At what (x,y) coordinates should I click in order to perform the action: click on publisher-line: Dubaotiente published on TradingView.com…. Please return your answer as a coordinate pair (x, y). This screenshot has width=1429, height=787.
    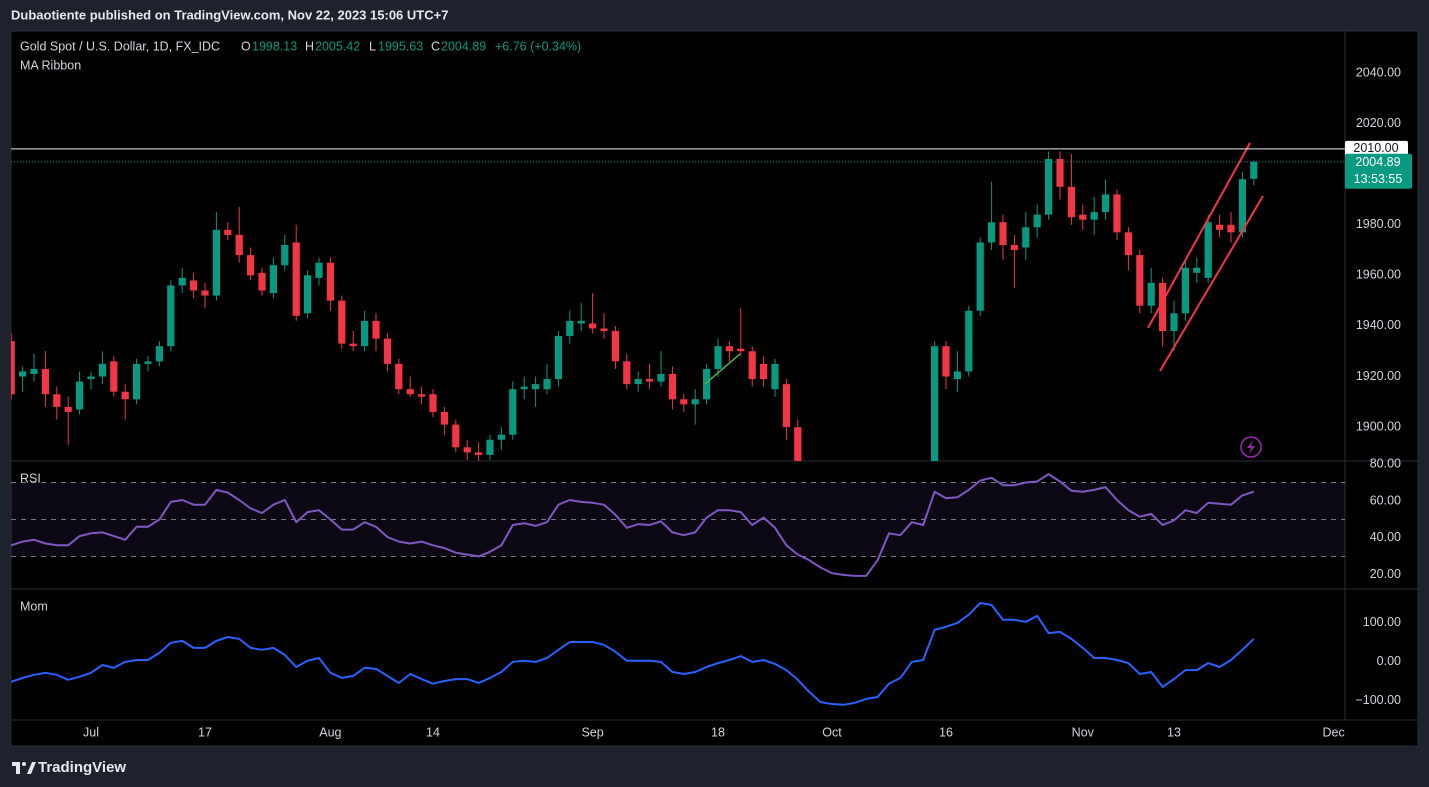
    Looking at the image, I should click on (229, 14).